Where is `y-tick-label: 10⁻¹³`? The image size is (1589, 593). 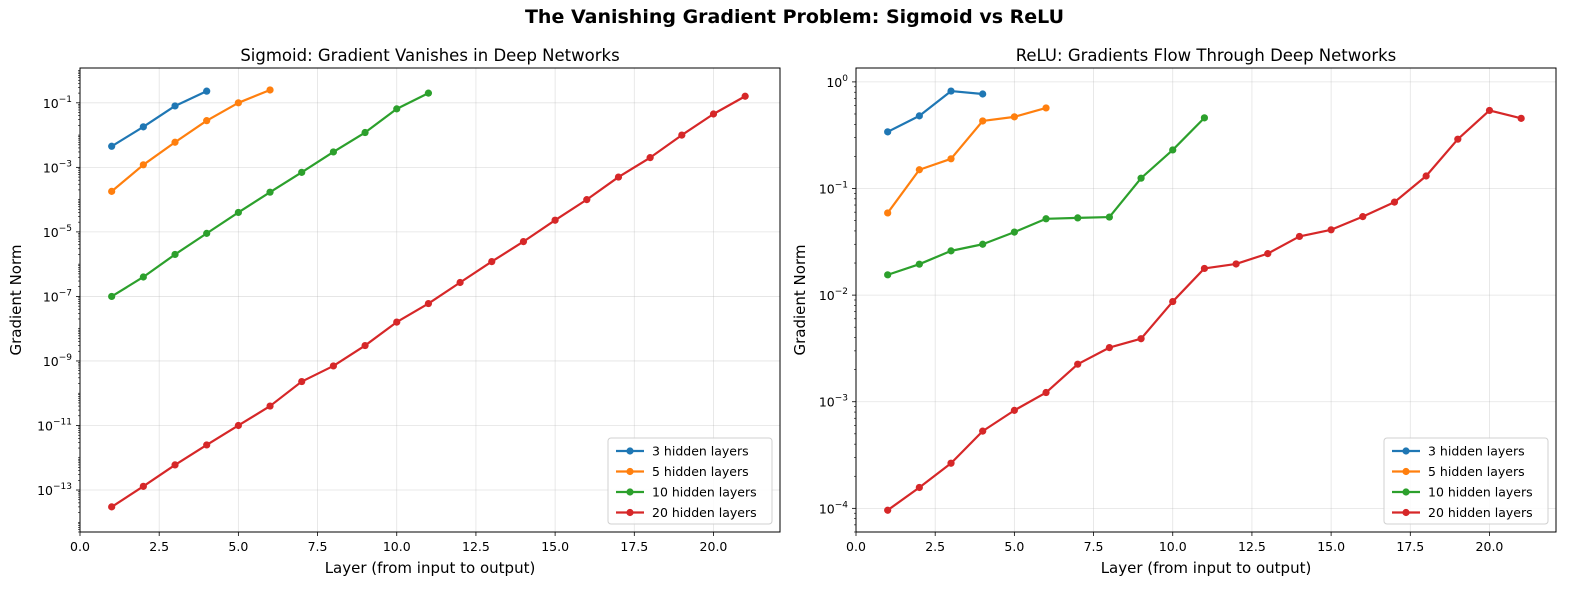
y-tick-label: 10⁻¹³ is located at coordinates (54, 490).